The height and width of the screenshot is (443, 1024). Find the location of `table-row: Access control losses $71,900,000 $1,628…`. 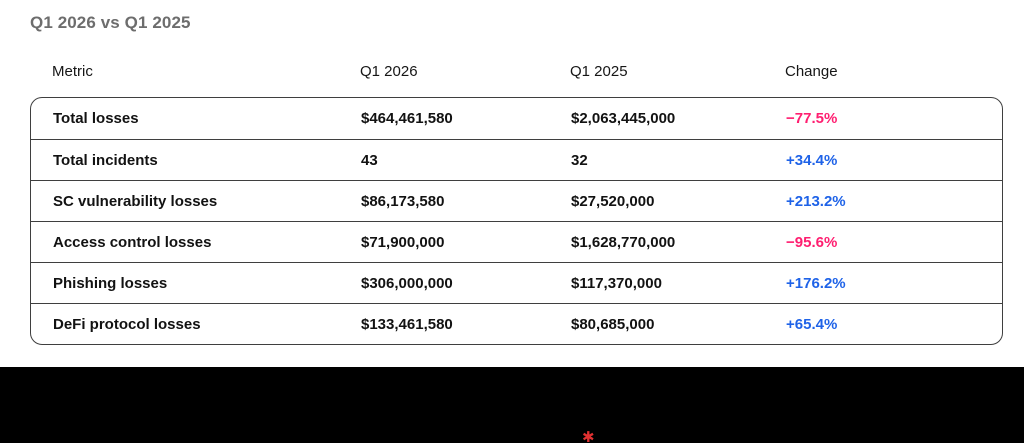

table-row: Access control losses $71,900,000 $1,628… is located at coordinates (516, 241).